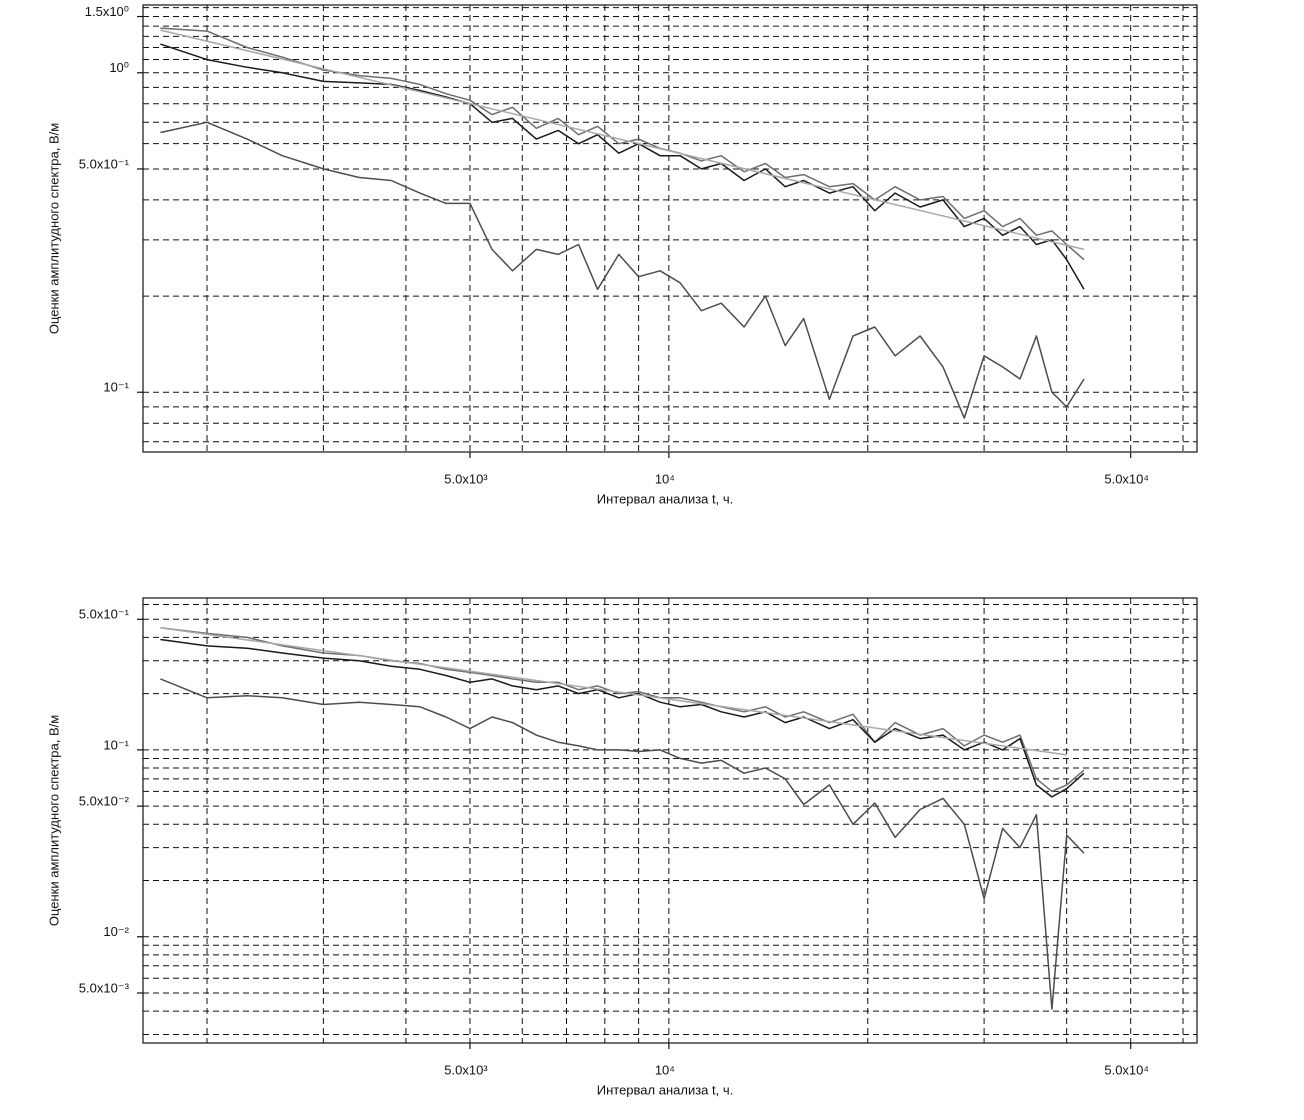  I want to click on y-tick-label: 10⁻², so click(116, 931).